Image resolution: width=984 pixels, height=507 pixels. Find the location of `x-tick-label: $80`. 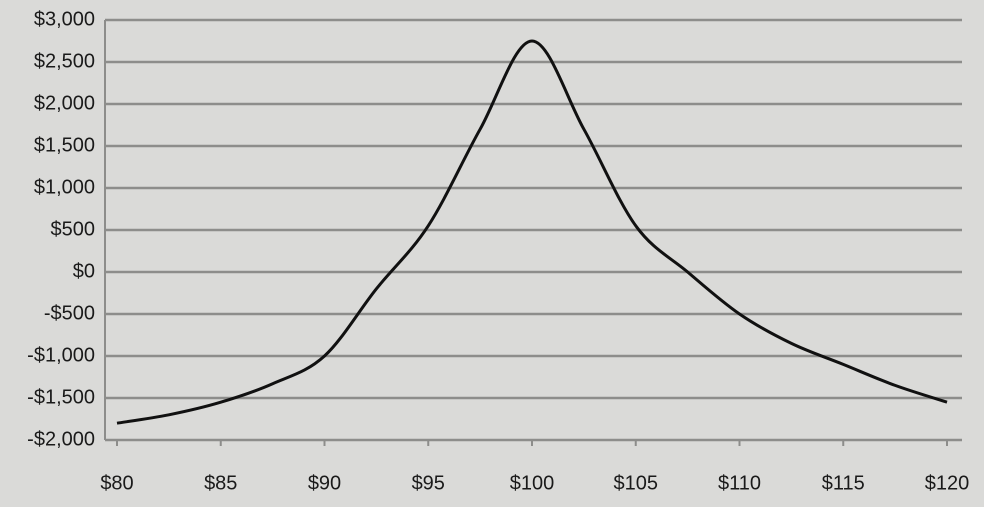

x-tick-label: $80 is located at coordinates (116, 483).